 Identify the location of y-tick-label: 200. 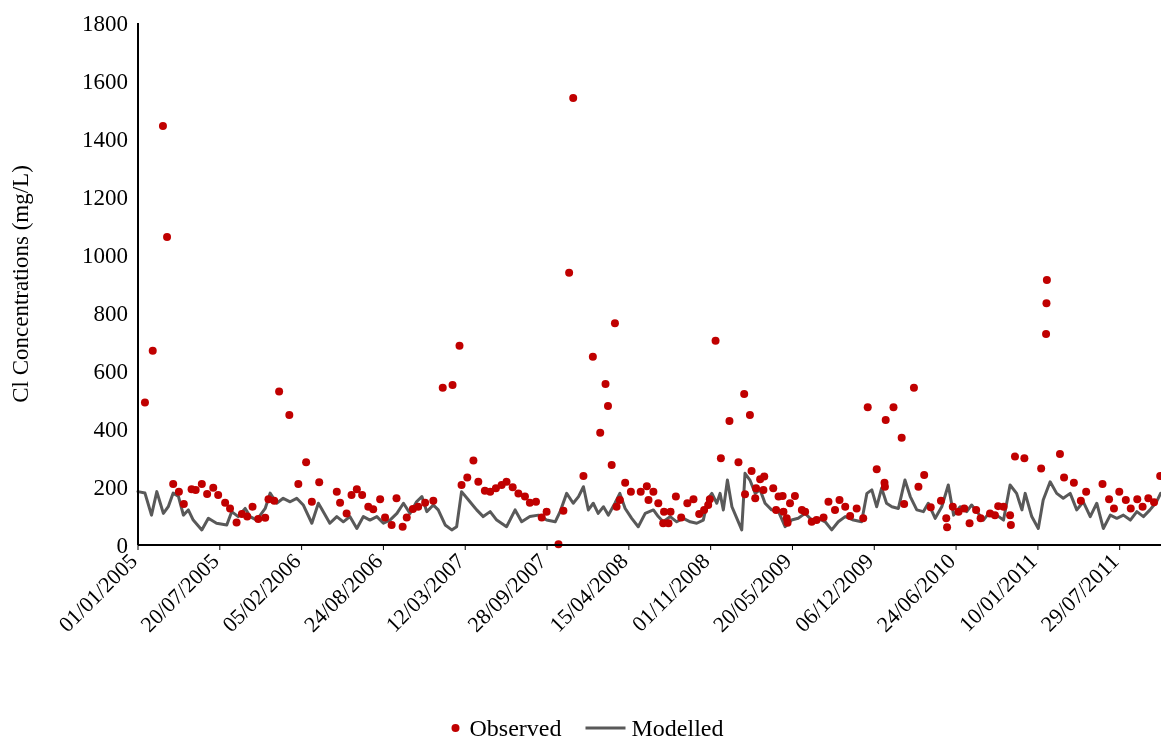
(110, 488).